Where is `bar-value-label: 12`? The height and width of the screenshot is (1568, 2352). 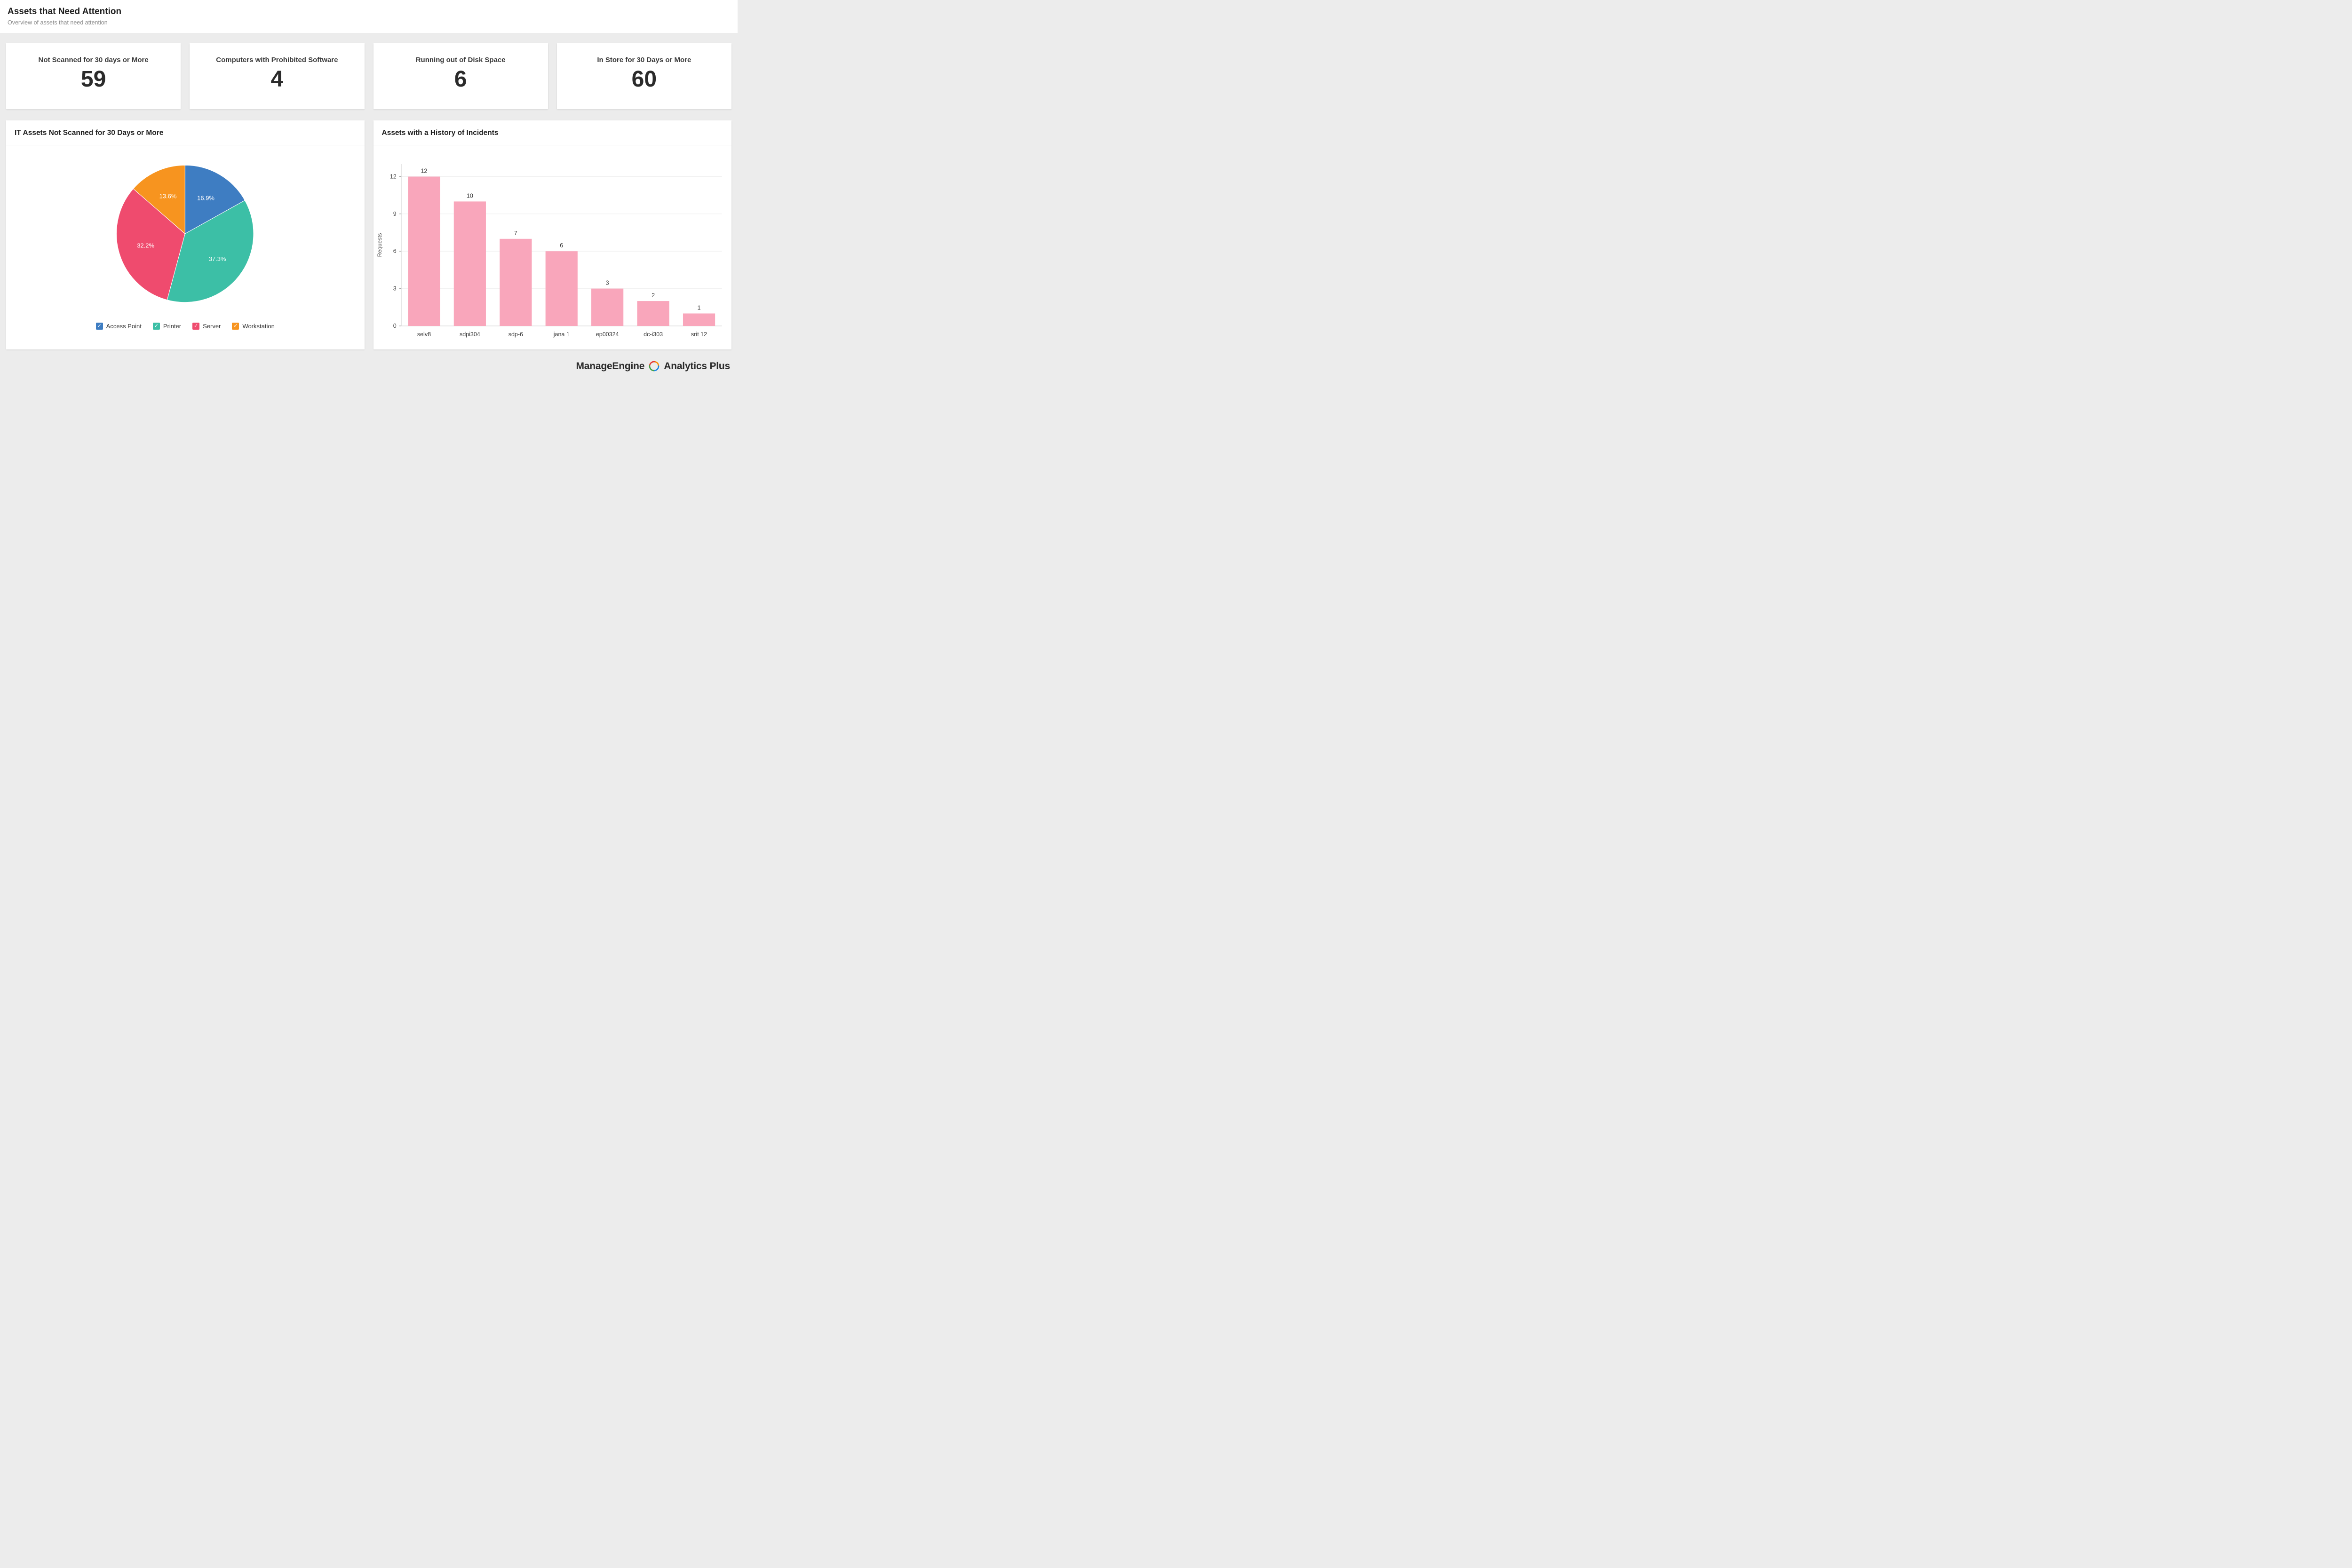
bar-value-label: 12 is located at coordinates (424, 171).